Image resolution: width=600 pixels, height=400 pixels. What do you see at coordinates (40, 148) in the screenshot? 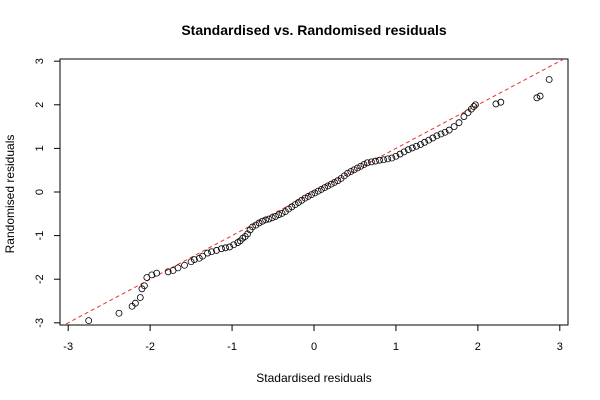
I see `y-tick-label: 1` at bounding box center [40, 148].